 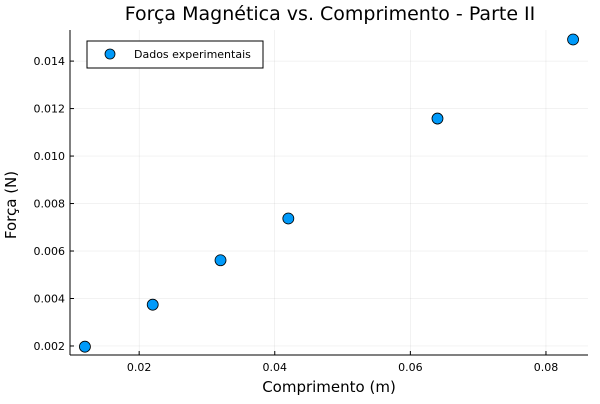 What do you see at coordinates (110, 54) in the screenshot?
I see `legend-marker` at bounding box center [110, 54].